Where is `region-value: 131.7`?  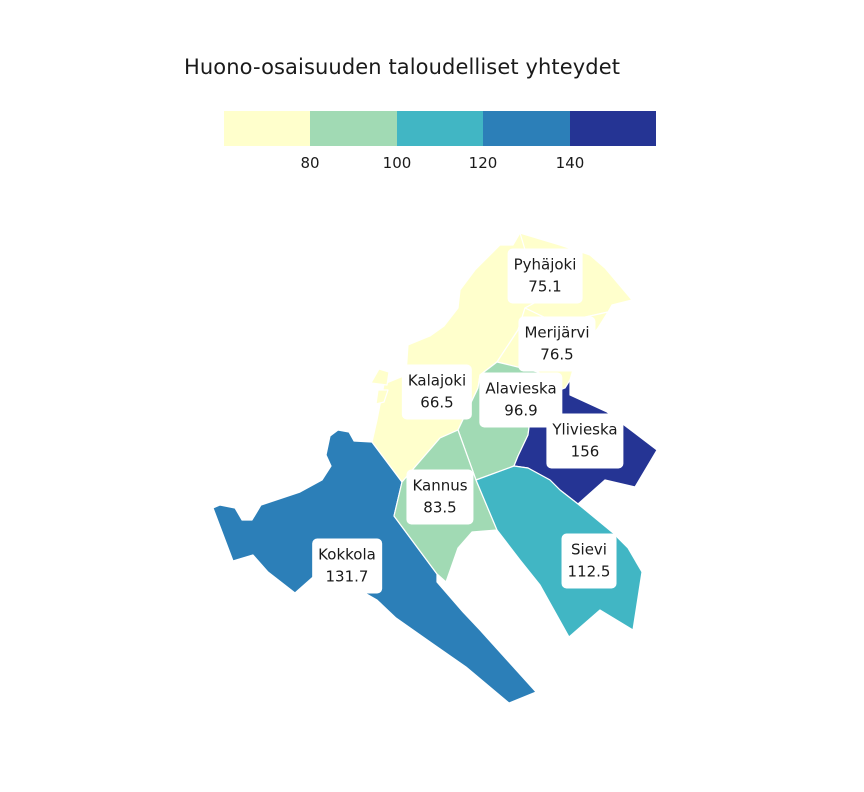 region-value: 131.7 is located at coordinates (347, 576).